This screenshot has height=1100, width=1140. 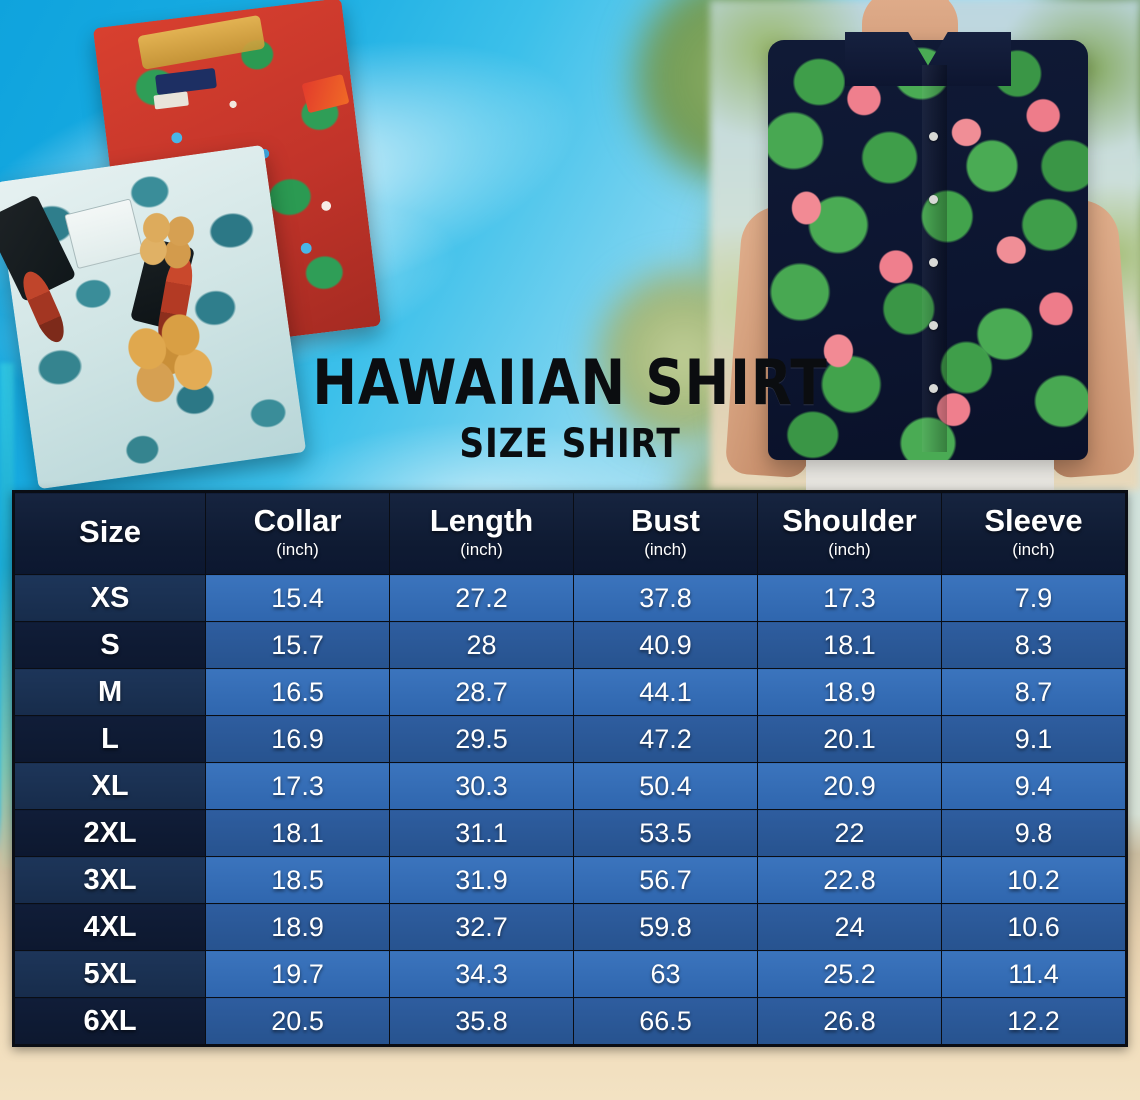 What do you see at coordinates (849, 974) in the screenshot?
I see `measurement-cell-shoulder: 25.2` at bounding box center [849, 974].